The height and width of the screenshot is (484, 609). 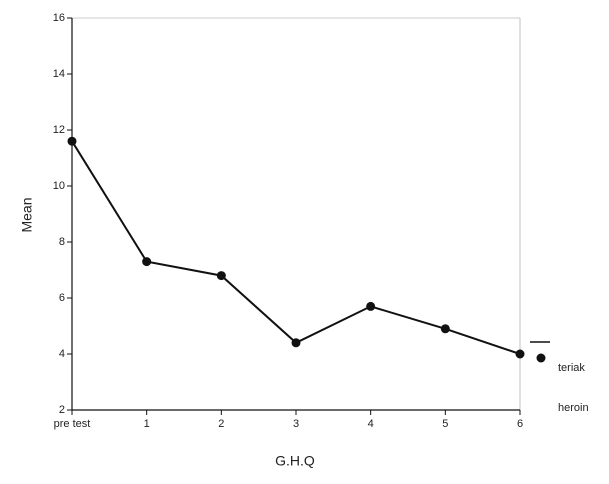 I want to click on y-tick-label: 2, so click(x=62, y=410).